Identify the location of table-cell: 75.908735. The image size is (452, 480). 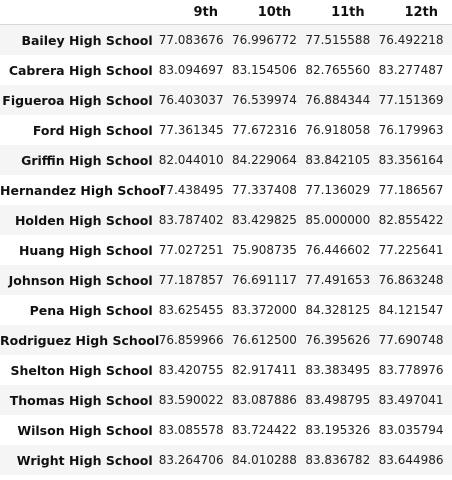
(264, 250).